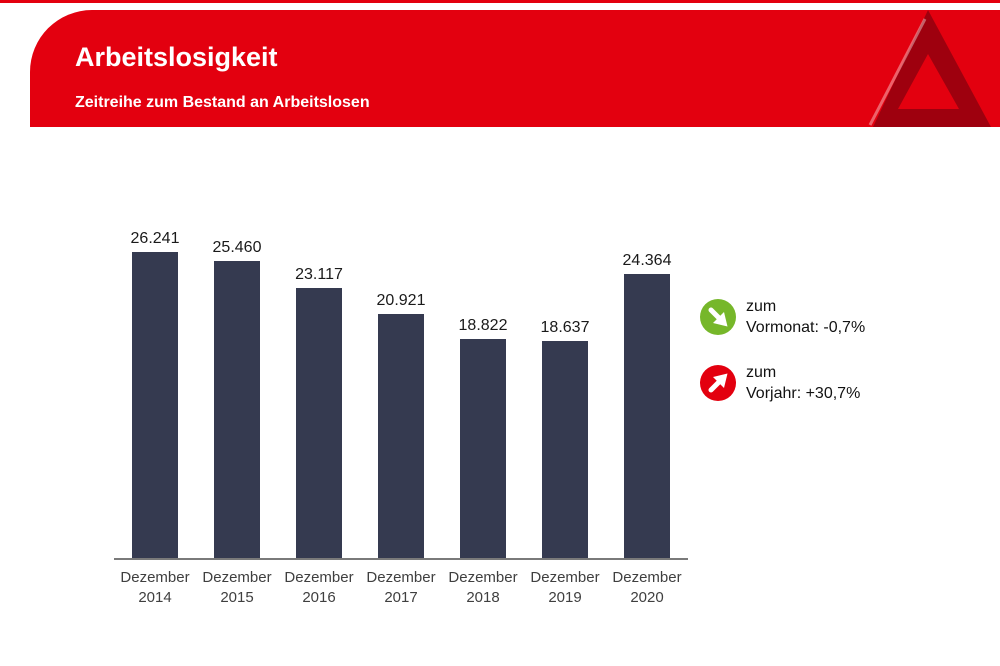 The image size is (1000, 666). Describe the element at coordinates (319, 587) in the screenshot. I see `x-axis-tick-label: Dezember 2016` at that location.